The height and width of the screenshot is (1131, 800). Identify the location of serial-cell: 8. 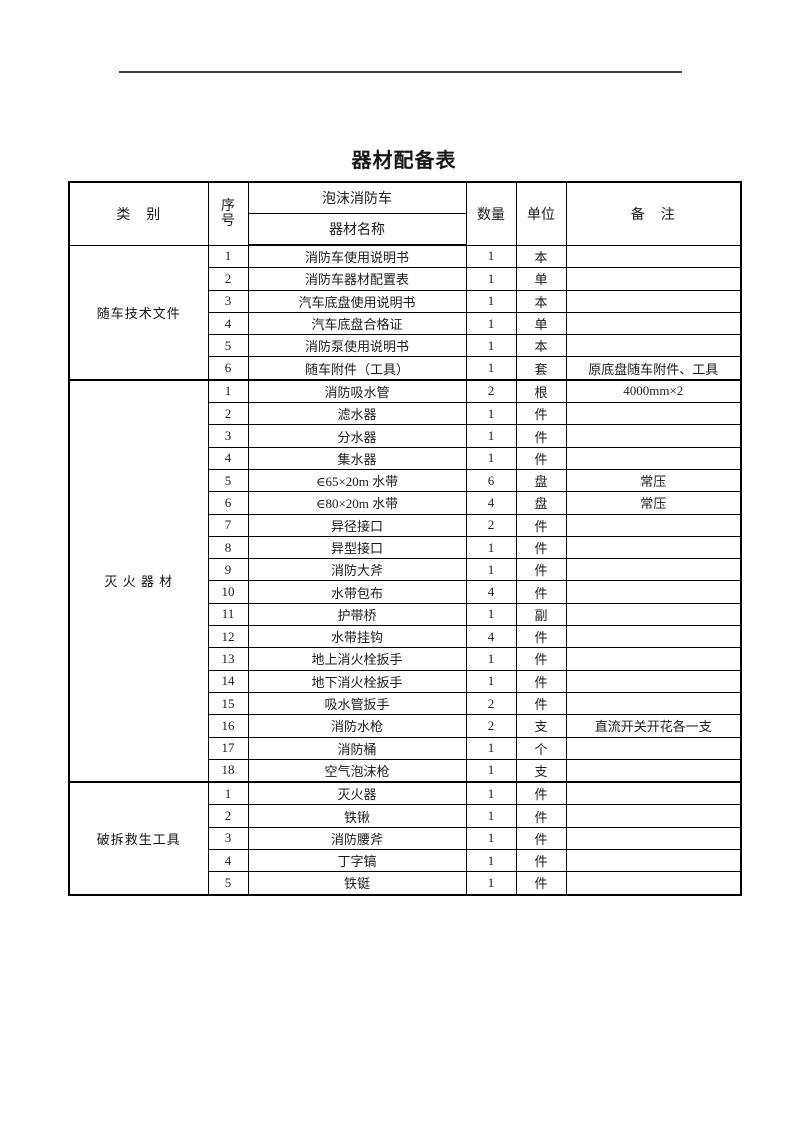
(228, 547).